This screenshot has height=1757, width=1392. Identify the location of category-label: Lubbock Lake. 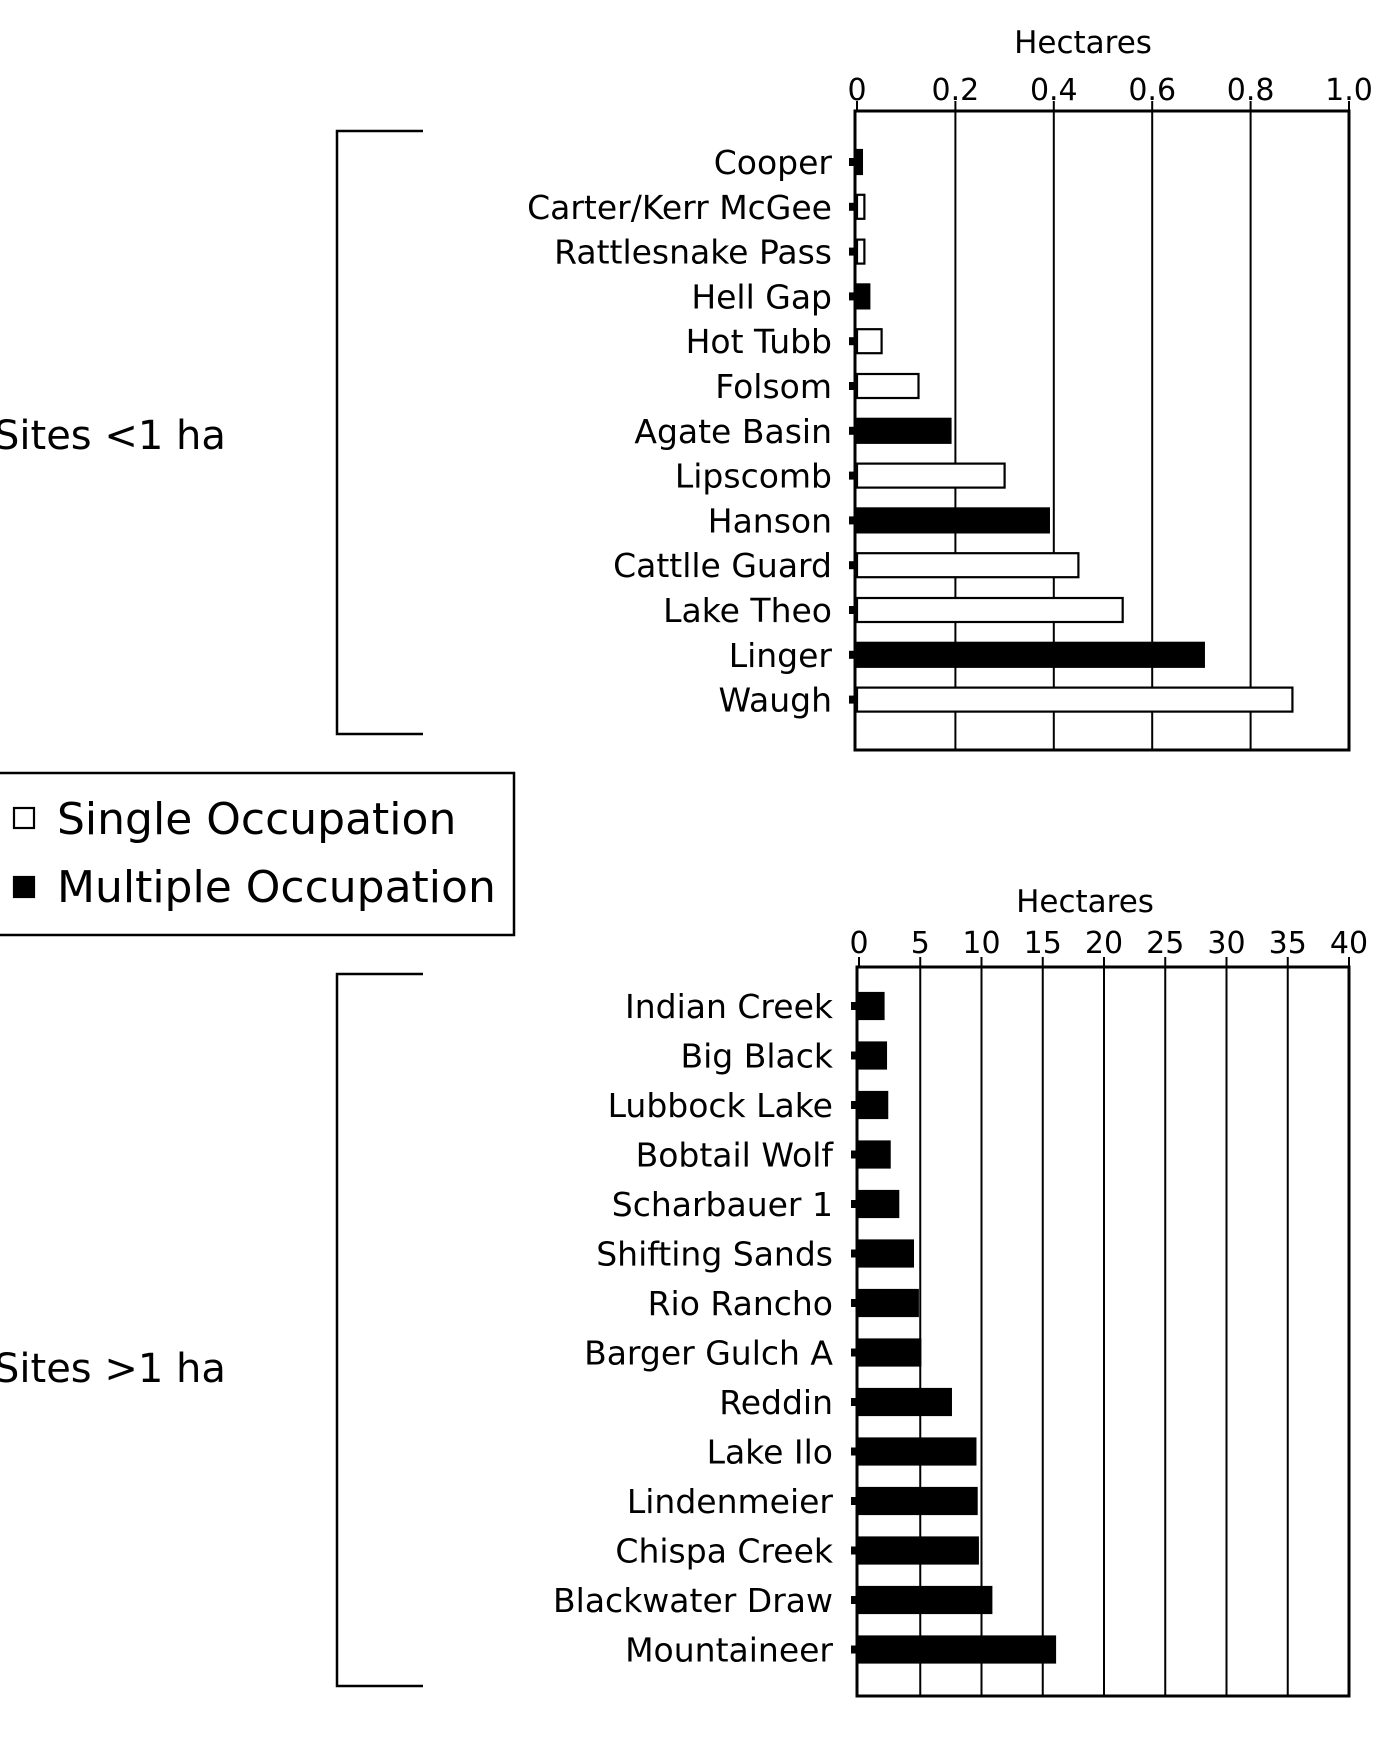
(720, 1105).